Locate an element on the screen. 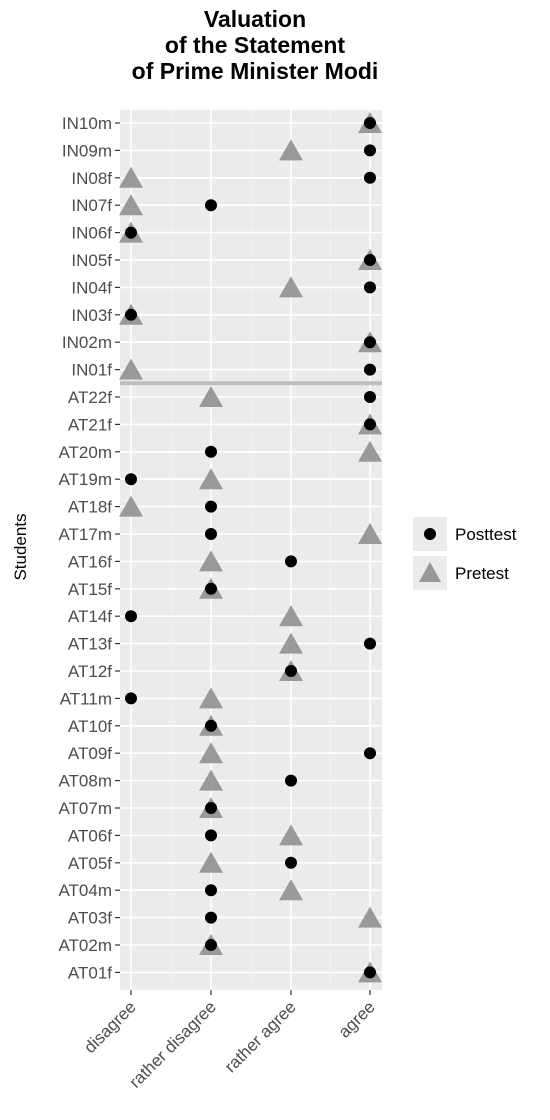  y-tick-label-AT14f: AT14f is located at coordinates (90, 616).